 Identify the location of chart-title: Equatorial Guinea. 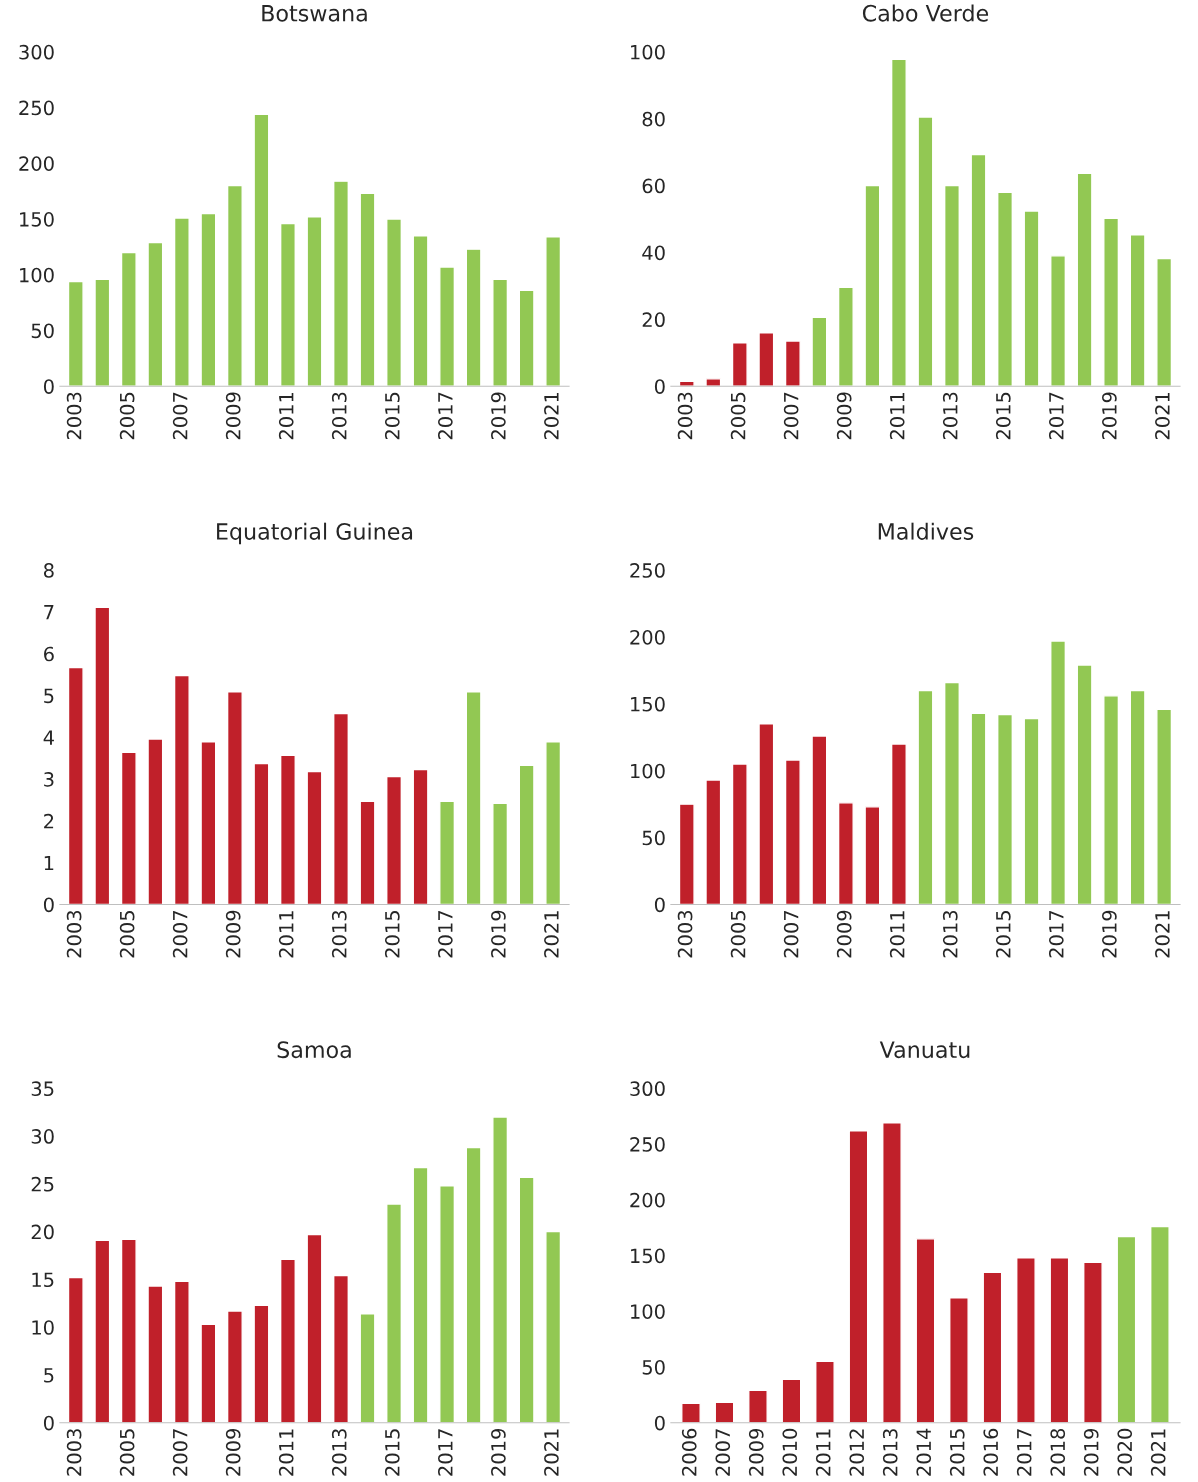
(315, 533).